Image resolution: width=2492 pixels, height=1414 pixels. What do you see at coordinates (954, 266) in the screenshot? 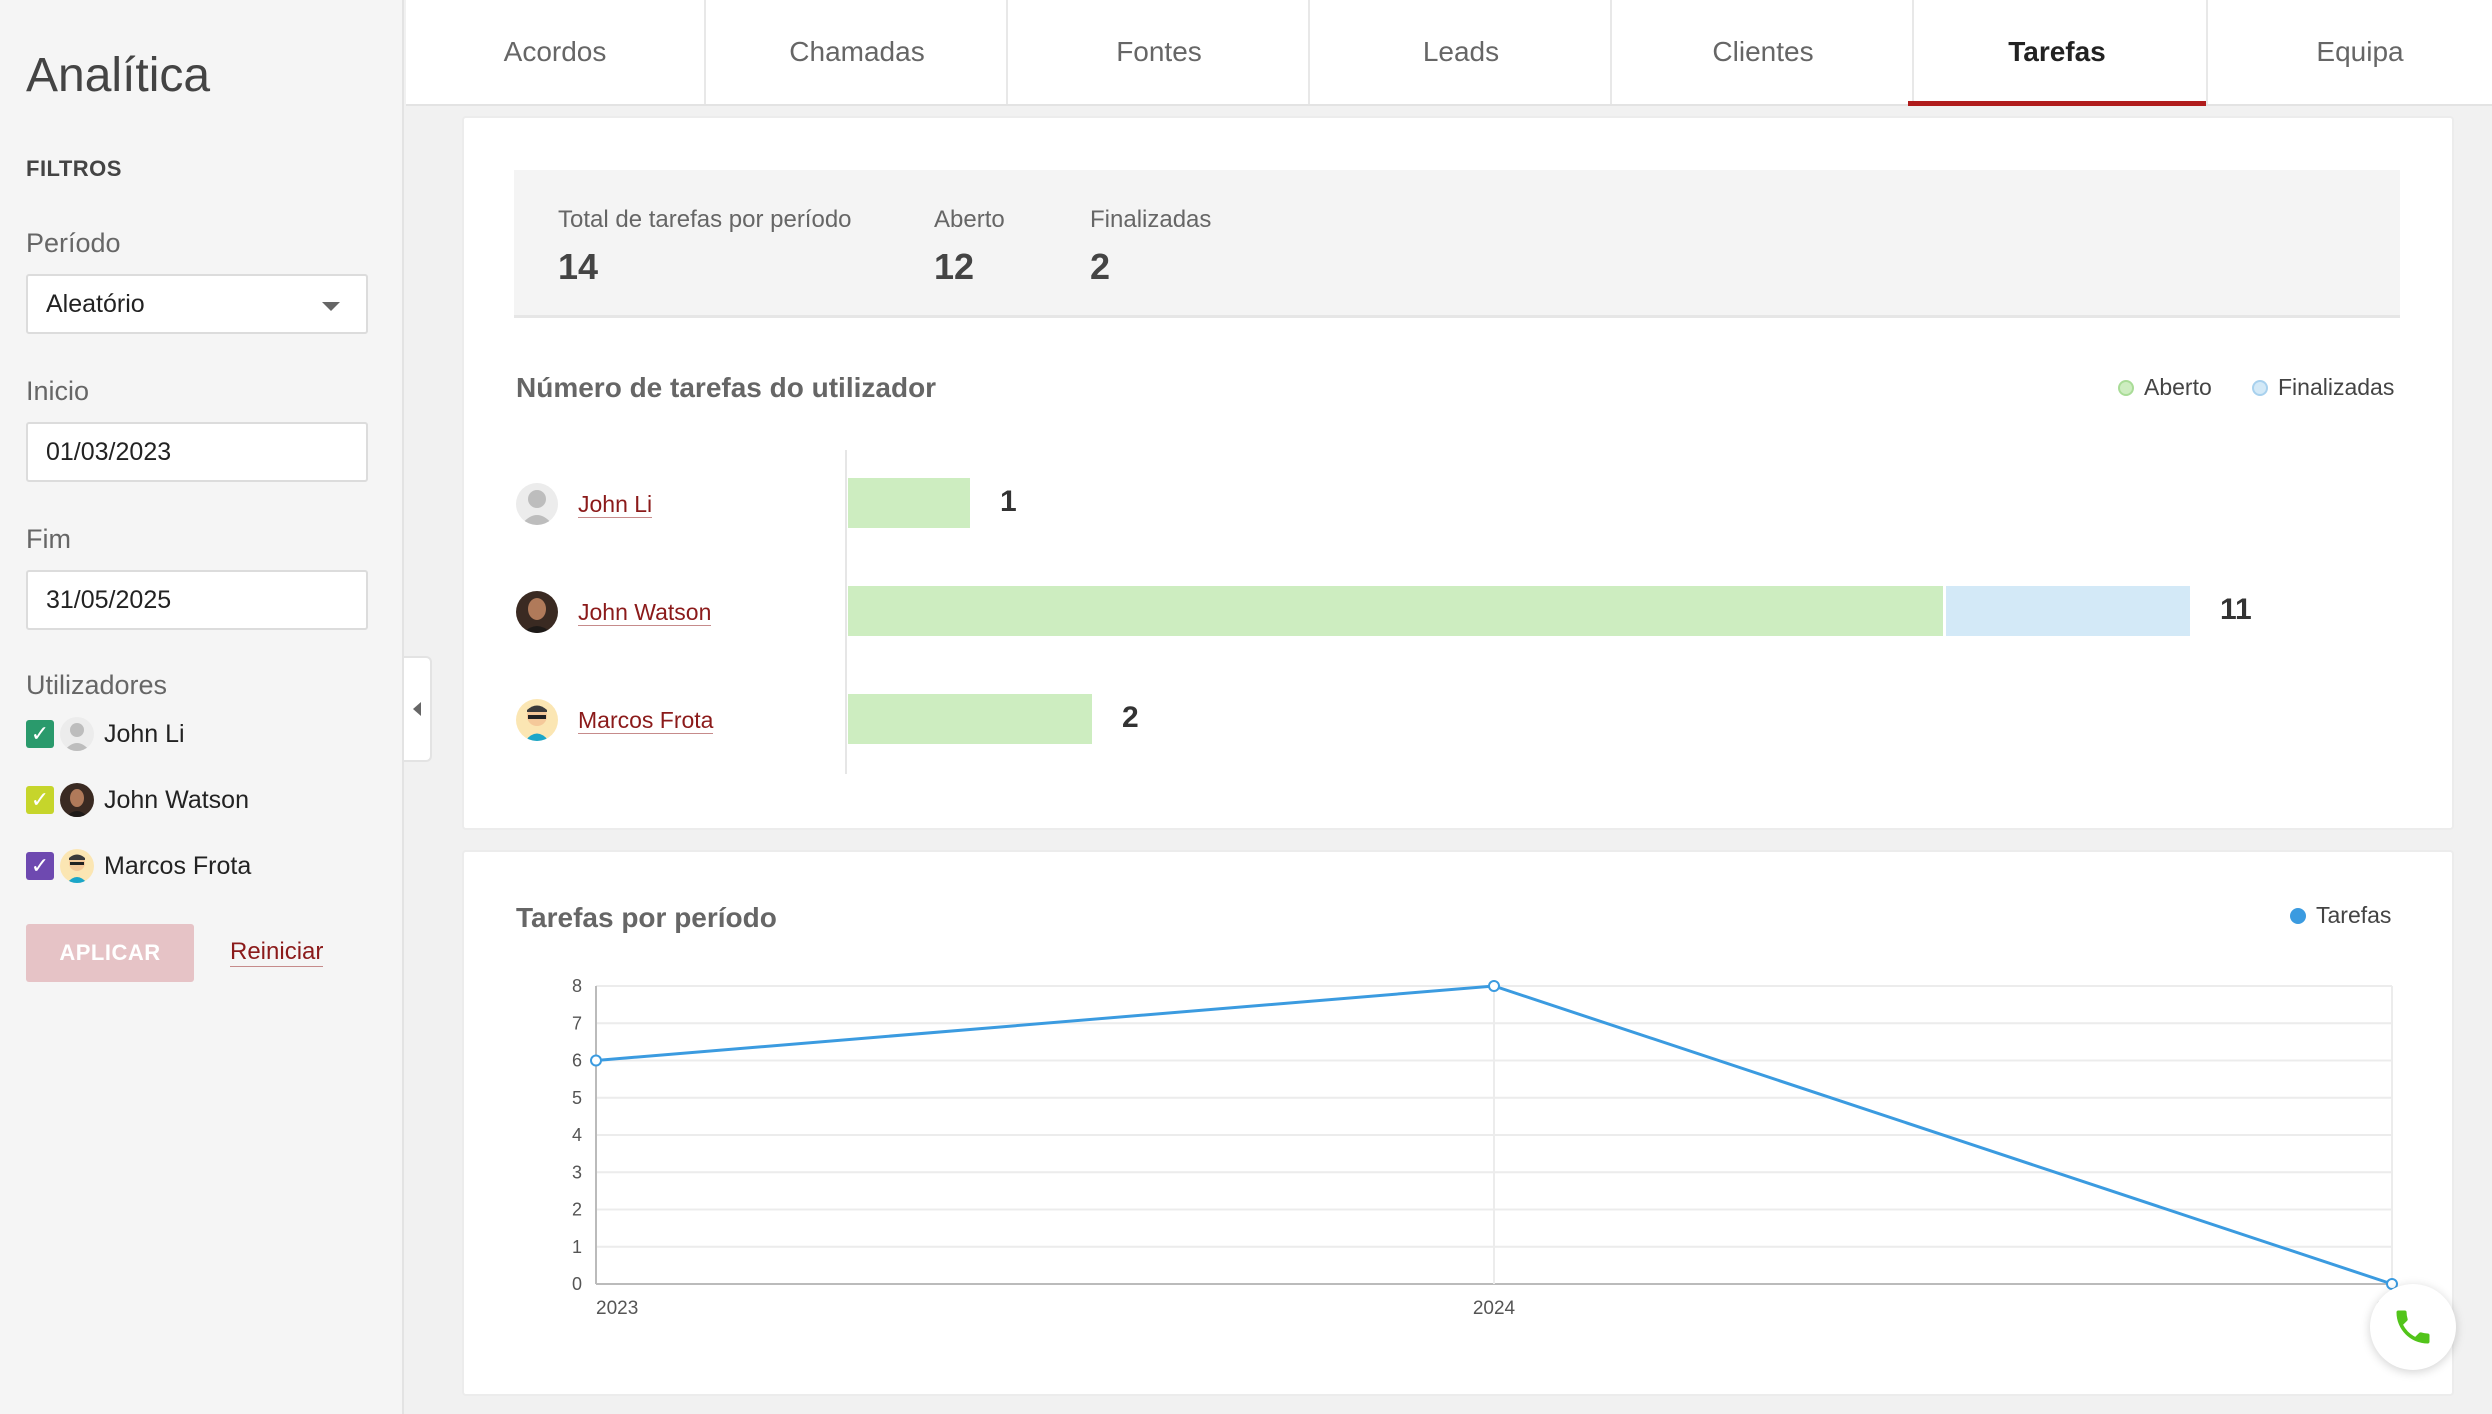
I see `stat-value: 12` at bounding box center [954, 266].